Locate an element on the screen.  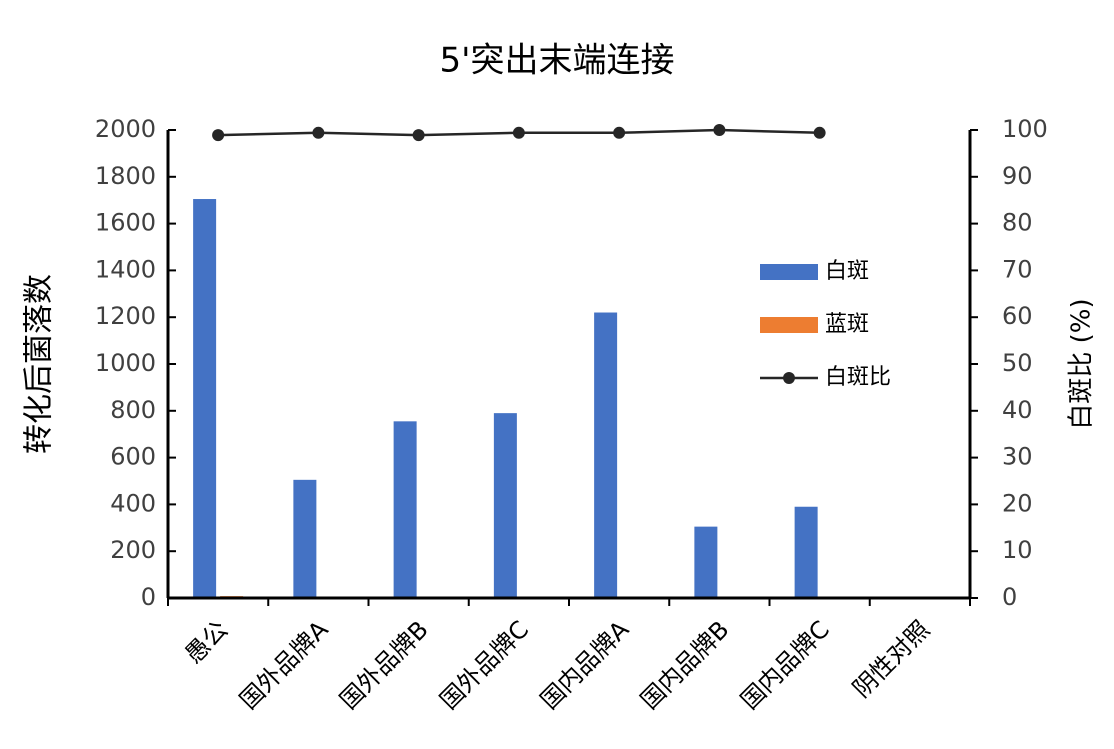
legend-label: 蓝斑 is located at coordinates (847, 324).